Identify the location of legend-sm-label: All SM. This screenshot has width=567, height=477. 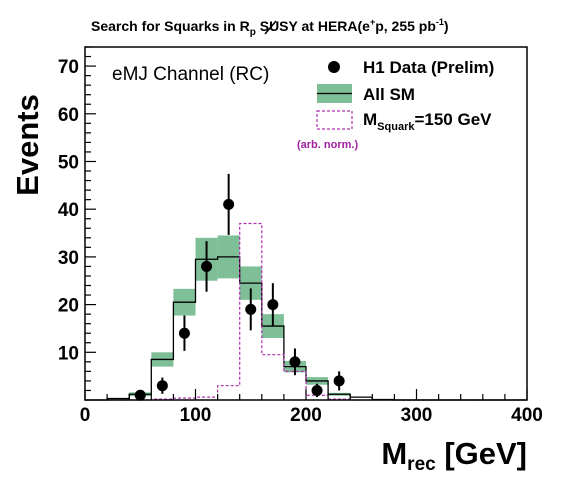
(389, 94).